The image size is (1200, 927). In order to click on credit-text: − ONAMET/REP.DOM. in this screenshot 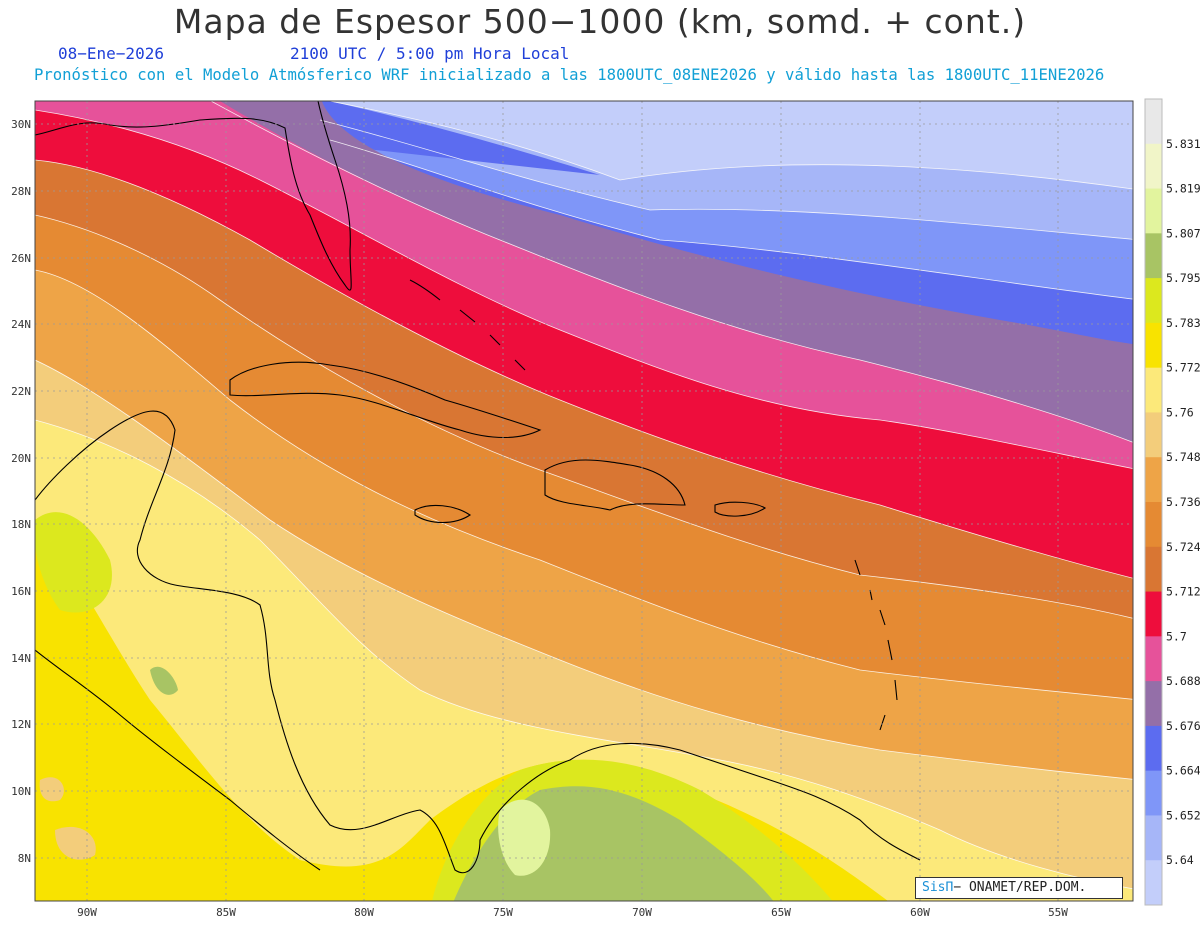, I will do `click(1020, 887)`.